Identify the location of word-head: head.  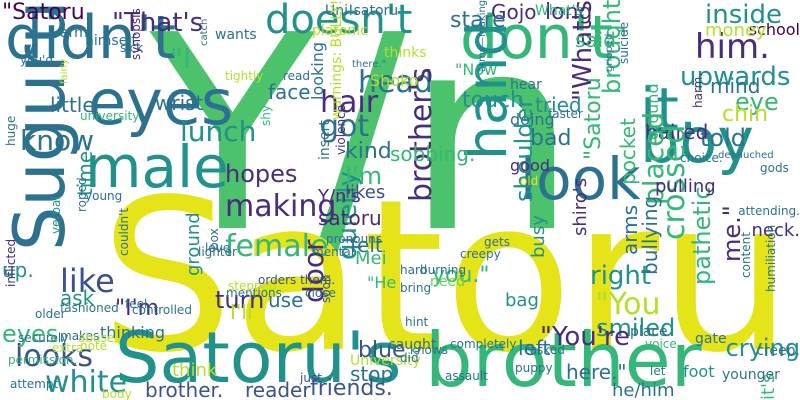
(395, 82).